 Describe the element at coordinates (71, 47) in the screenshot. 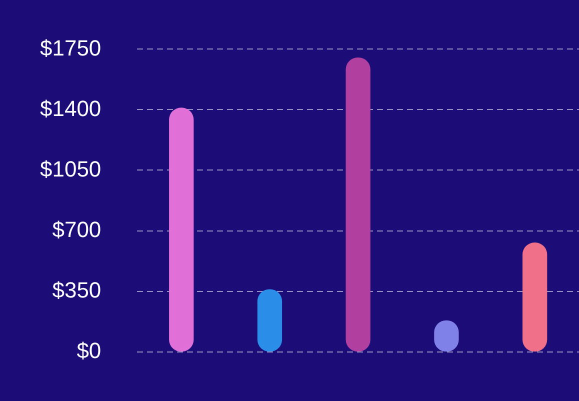

I see `y-tick-label: $1750` at that location.